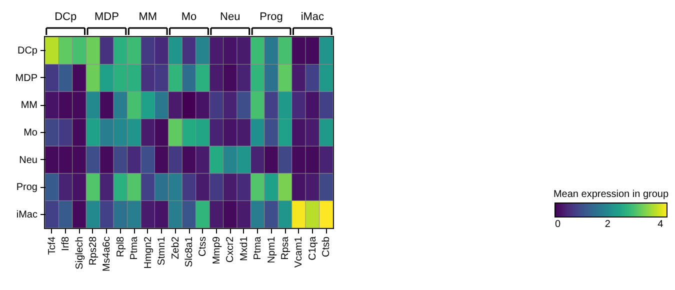 The height and width of the screenshot is (290, 675). Describe the element at coordinates (611, 194) in the screenshot. I see `legend-title: Mean expression in group` at that location.